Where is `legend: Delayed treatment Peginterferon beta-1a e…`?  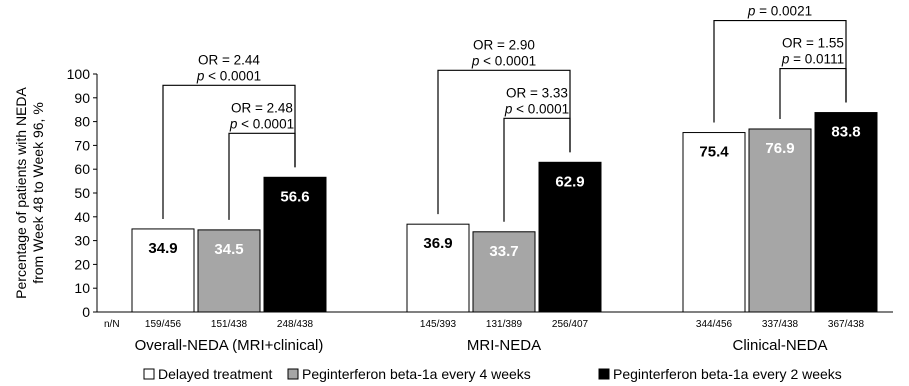 legend: Delayed treatment Peginterferon beta-1a e… is located at coordinates (492, 374).